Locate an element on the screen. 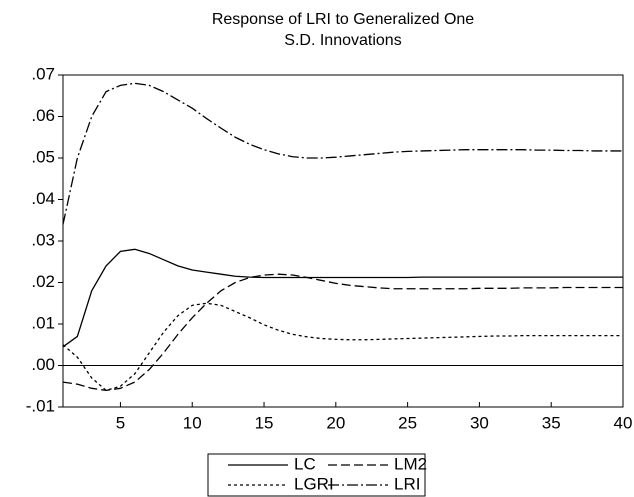 This screenshot has height=497, width=634. y-tick-label: .01 is located at coordinates (43, 322).